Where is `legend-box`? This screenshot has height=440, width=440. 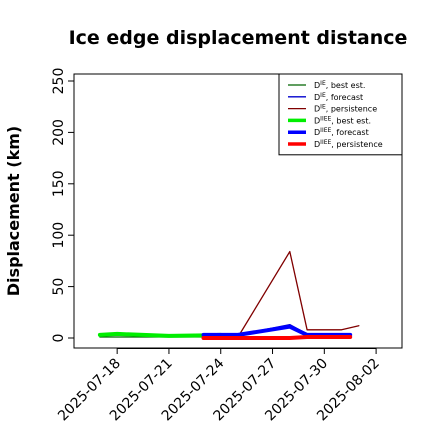 legend-box is located at coordinates (340, 114).